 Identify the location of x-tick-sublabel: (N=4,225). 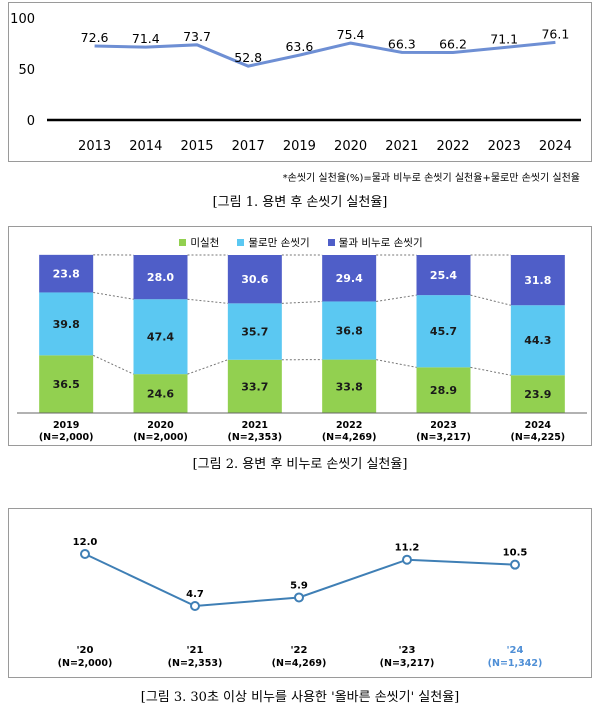
(538, 437).